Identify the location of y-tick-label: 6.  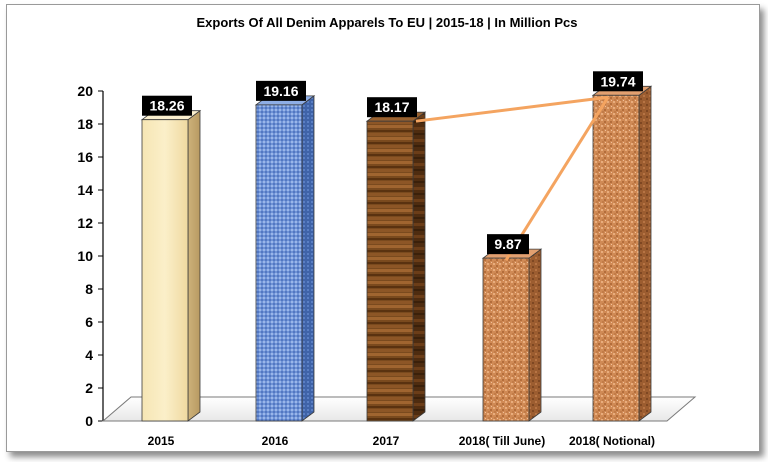
(89, 322).